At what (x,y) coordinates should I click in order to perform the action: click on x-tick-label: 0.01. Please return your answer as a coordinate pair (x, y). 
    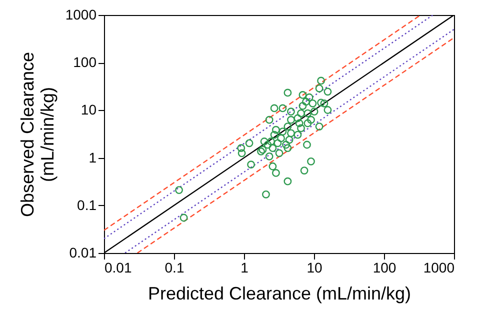
    Looking at the image, I should click on (118, 268).